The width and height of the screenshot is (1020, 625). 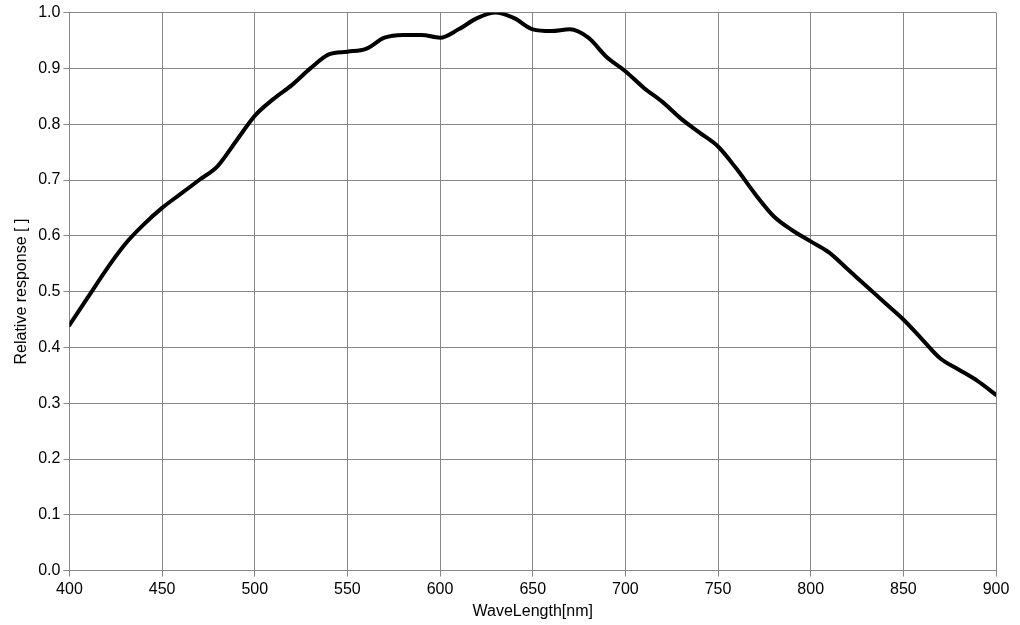 I want to click on y-tick-label: 1.0, so click(x=49, y=12).